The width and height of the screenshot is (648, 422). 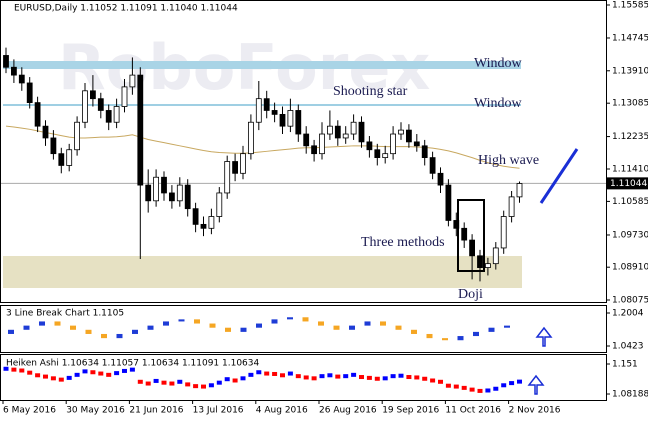 What do you see at coordinates (630, 235) in the screenshot?
I see `y-tick-label: 1.09730` at bounding box center [630, 235].